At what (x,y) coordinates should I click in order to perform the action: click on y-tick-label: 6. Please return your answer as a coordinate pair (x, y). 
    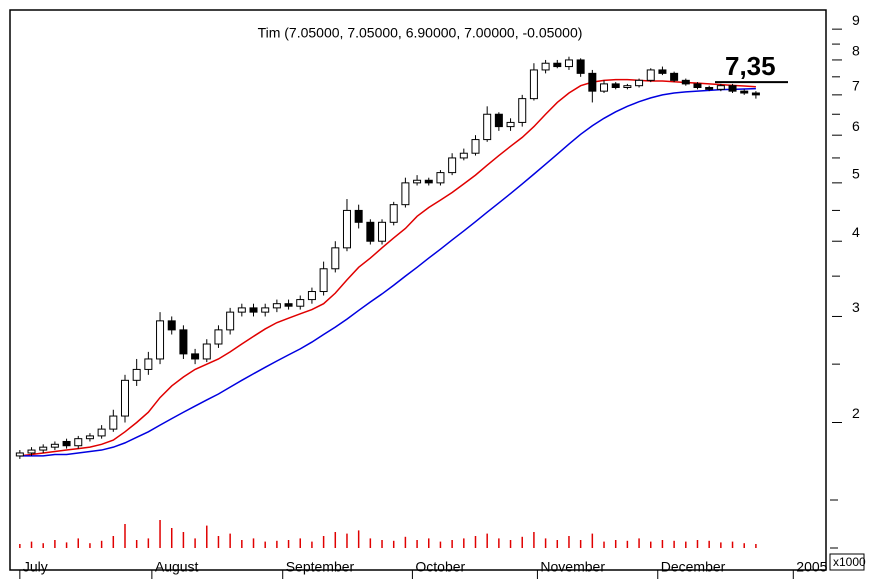
    Looking at the image, I should click on (856, 126).